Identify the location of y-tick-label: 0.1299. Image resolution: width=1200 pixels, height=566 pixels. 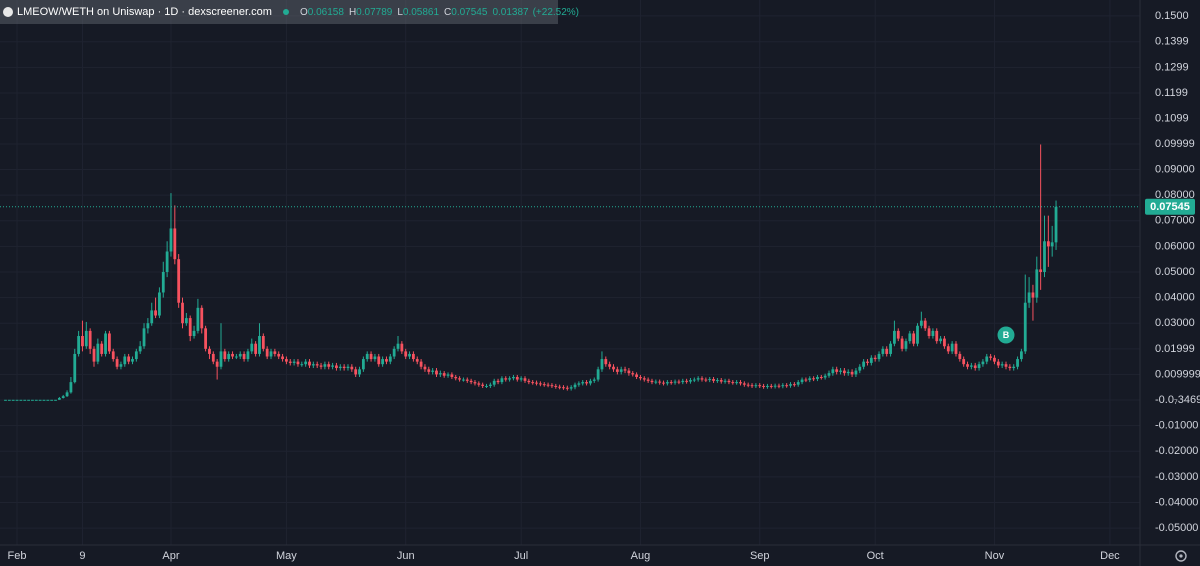
(1172, 67).